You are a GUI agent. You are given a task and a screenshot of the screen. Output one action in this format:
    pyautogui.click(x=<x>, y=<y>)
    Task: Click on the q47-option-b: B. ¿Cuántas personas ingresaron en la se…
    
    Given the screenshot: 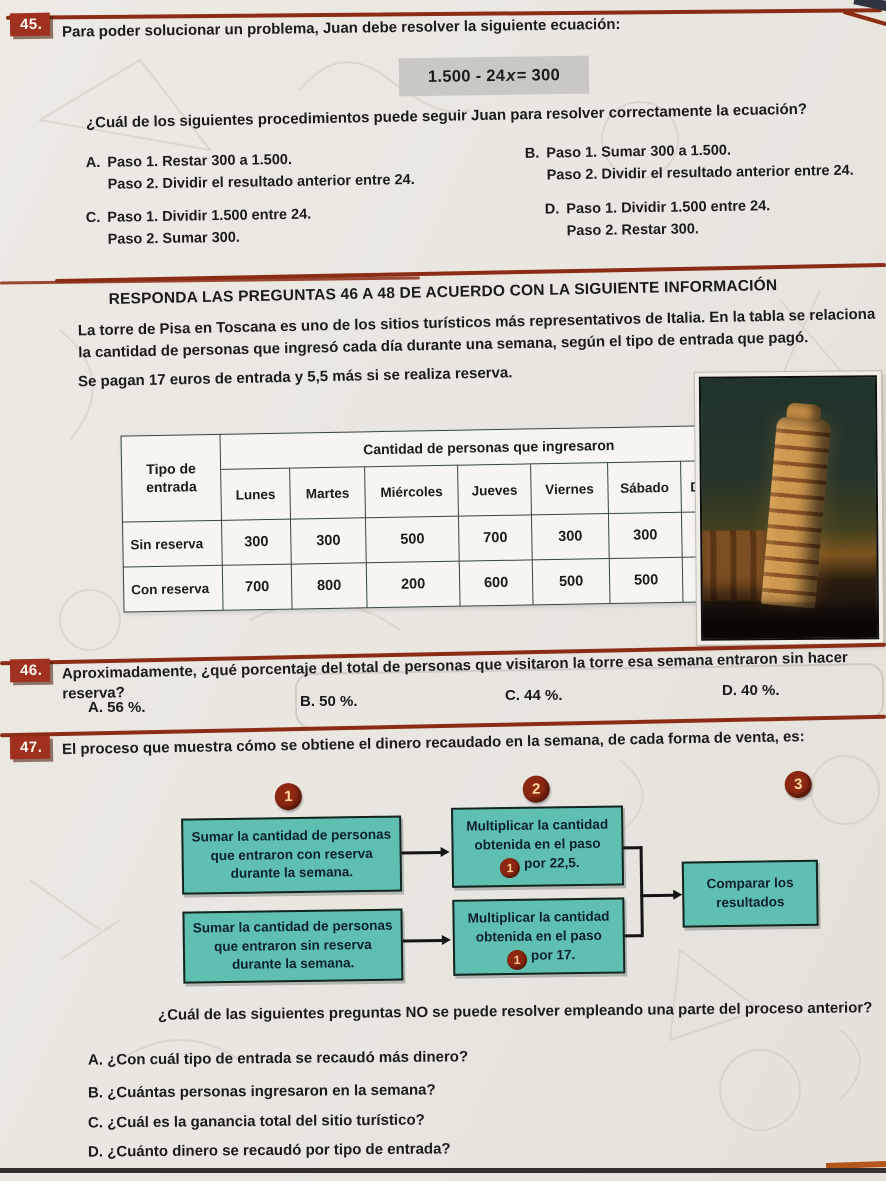 What is the action you would take?
    pyautogui.click(x=262, y=1091)
    